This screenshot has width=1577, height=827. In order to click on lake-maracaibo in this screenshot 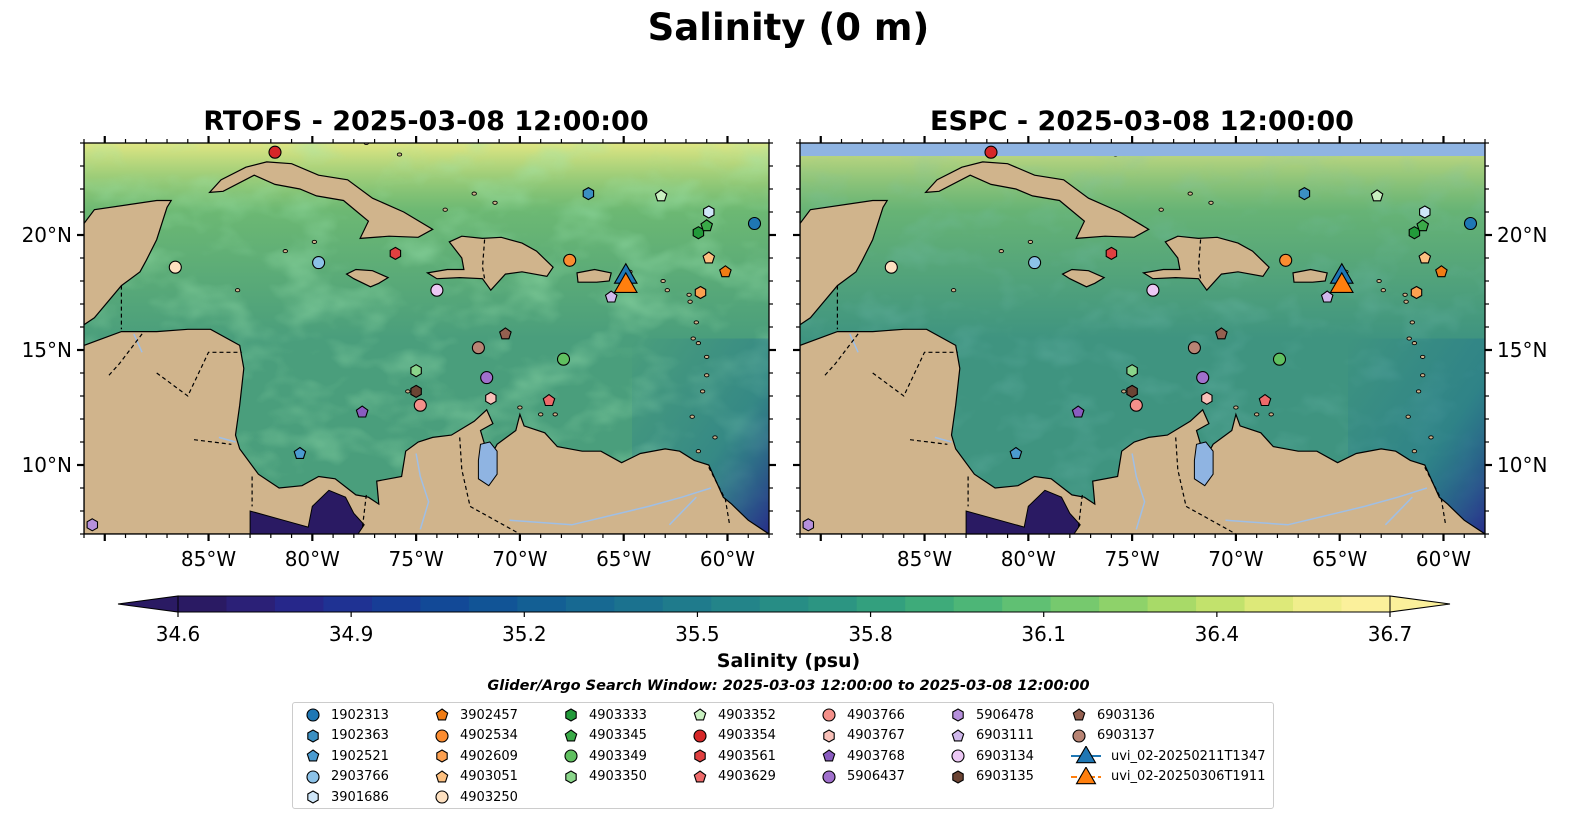, I will do `click(1203, 464)`.